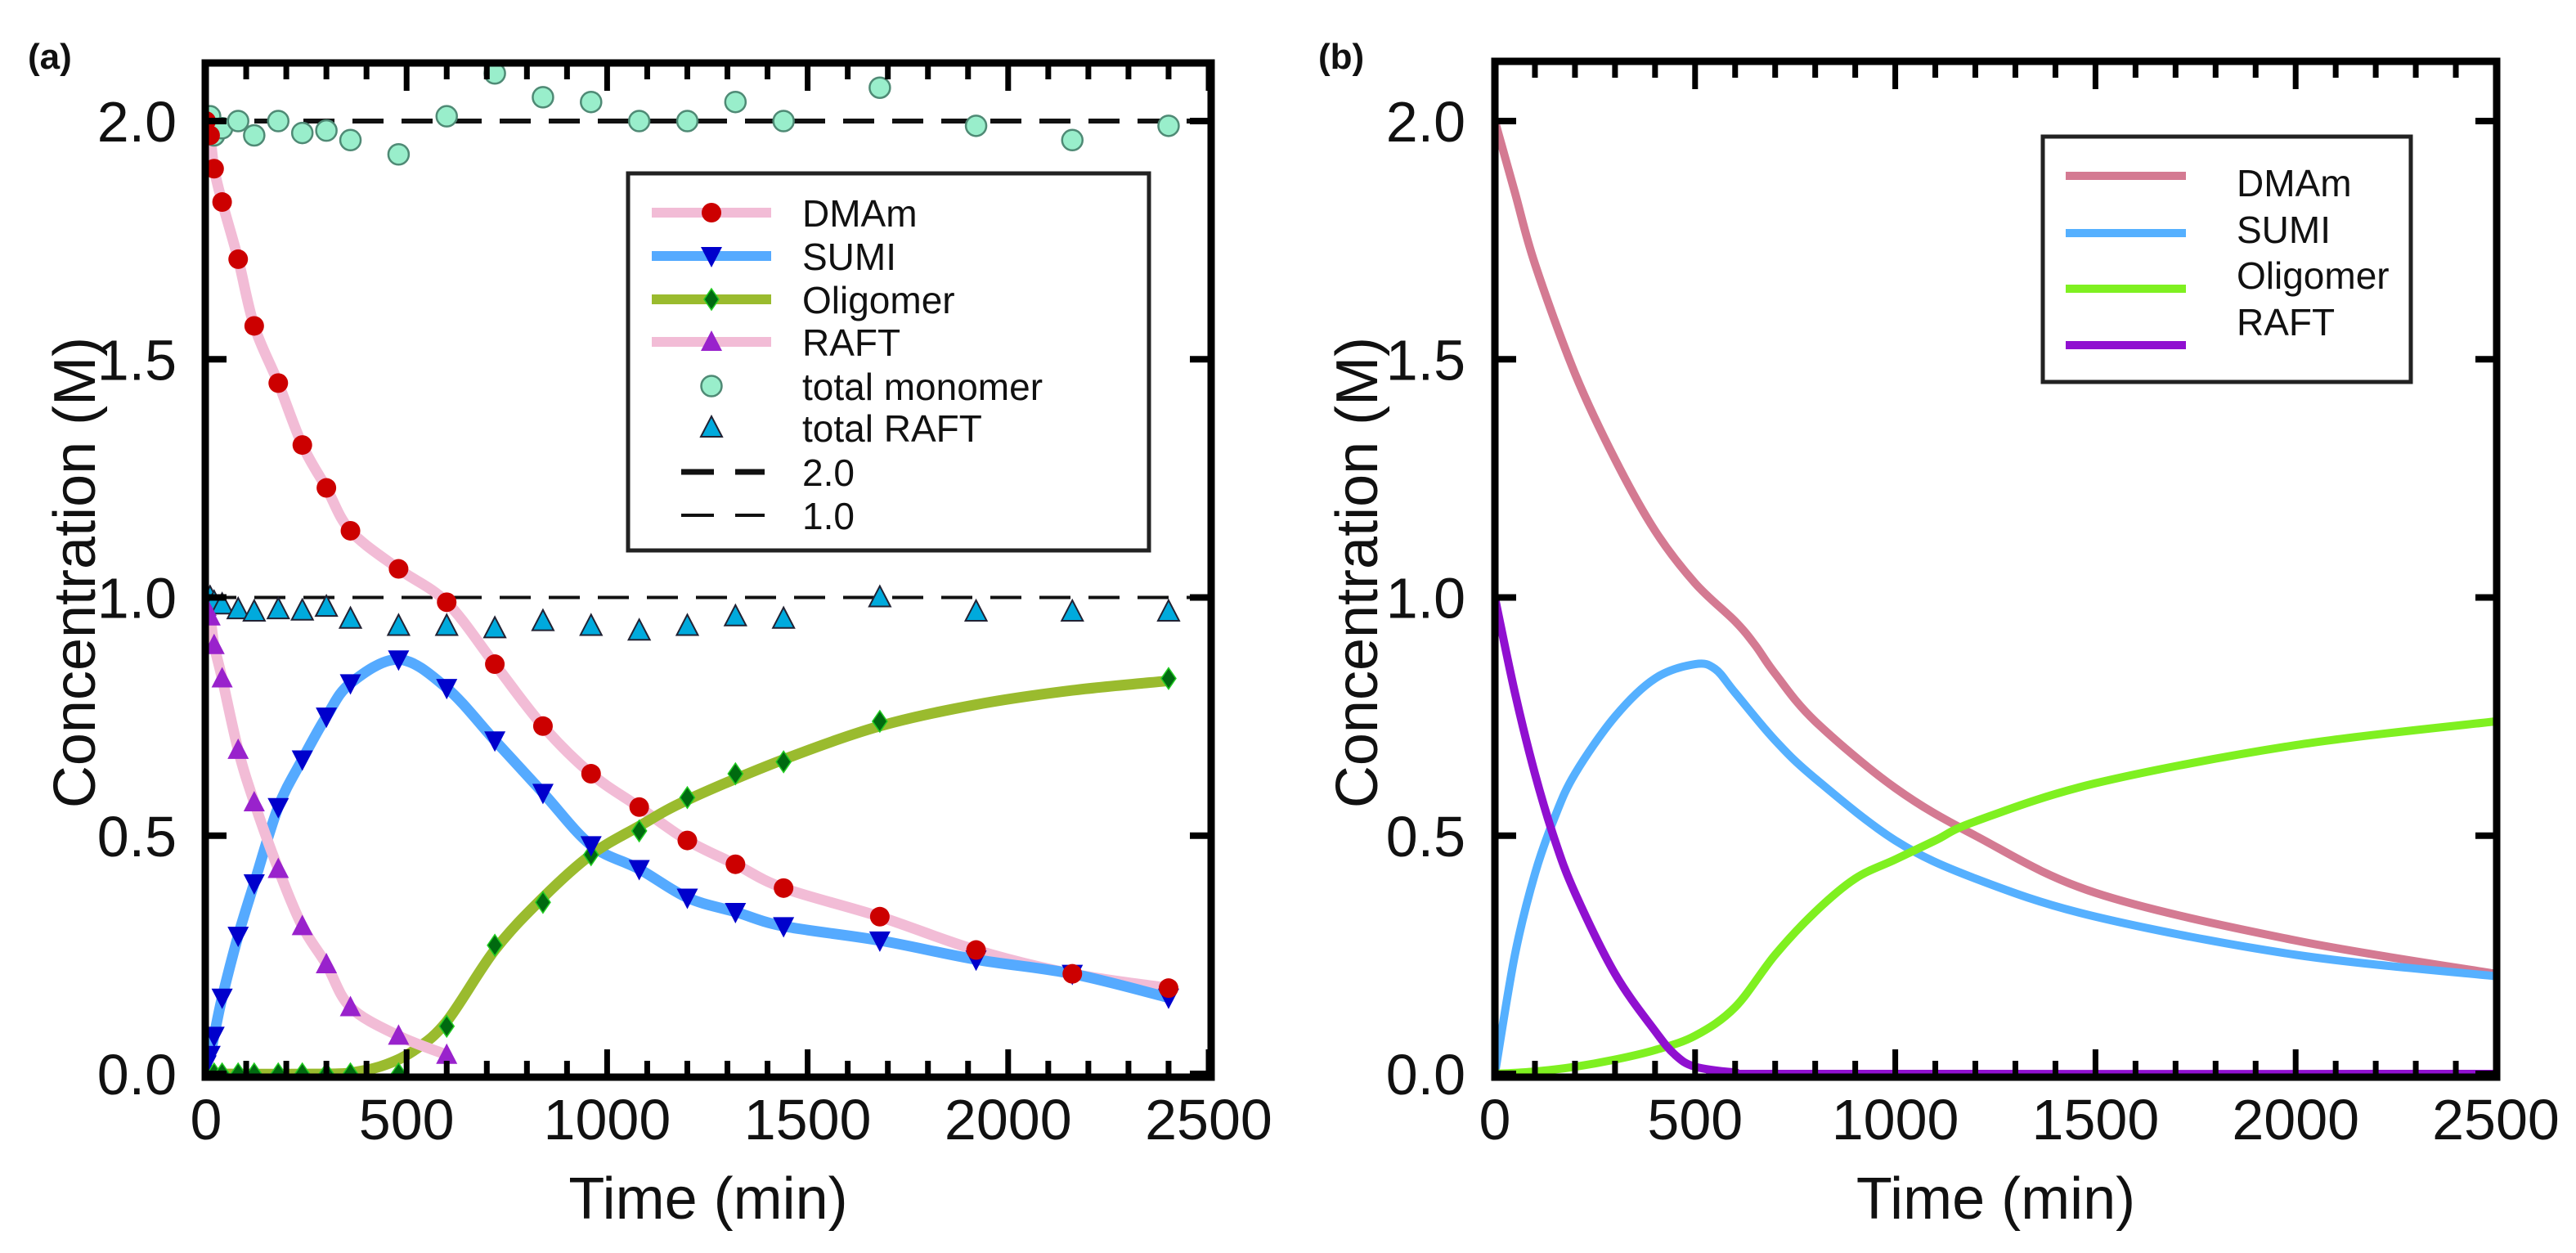 The width and height of the screenshot is (2576, 1253). What do you see at coordinates (207, 1120) in the screenshot?
I see `x-tick-label: 0` at bounding box center [207, 1120].